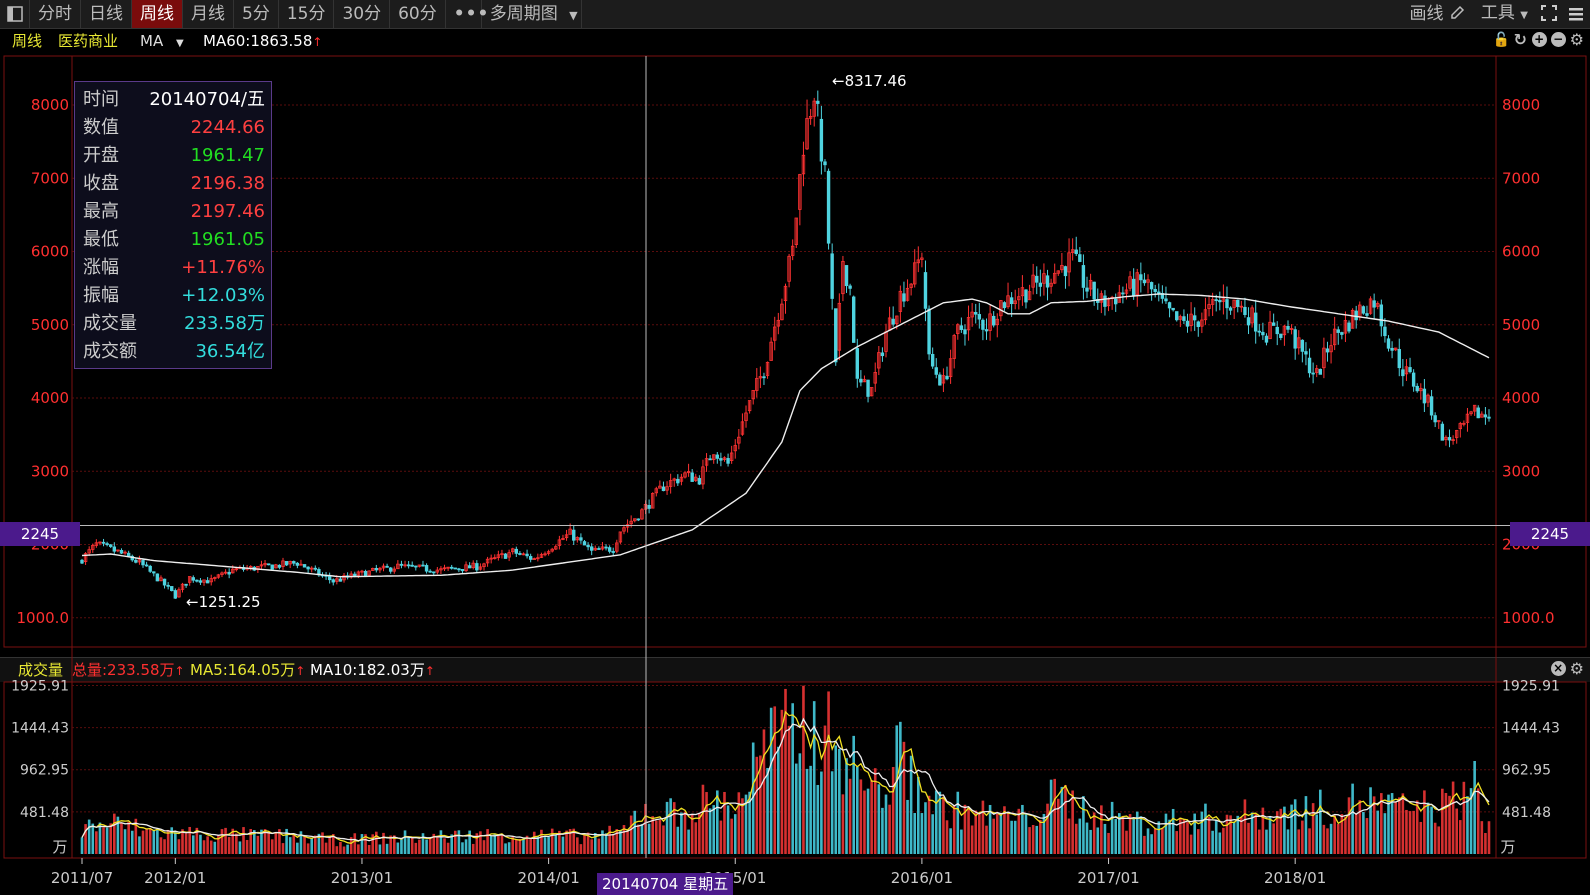 The image size is (1590, 895). I want to click on tab-fenshi: 分时, so click(55, 14).